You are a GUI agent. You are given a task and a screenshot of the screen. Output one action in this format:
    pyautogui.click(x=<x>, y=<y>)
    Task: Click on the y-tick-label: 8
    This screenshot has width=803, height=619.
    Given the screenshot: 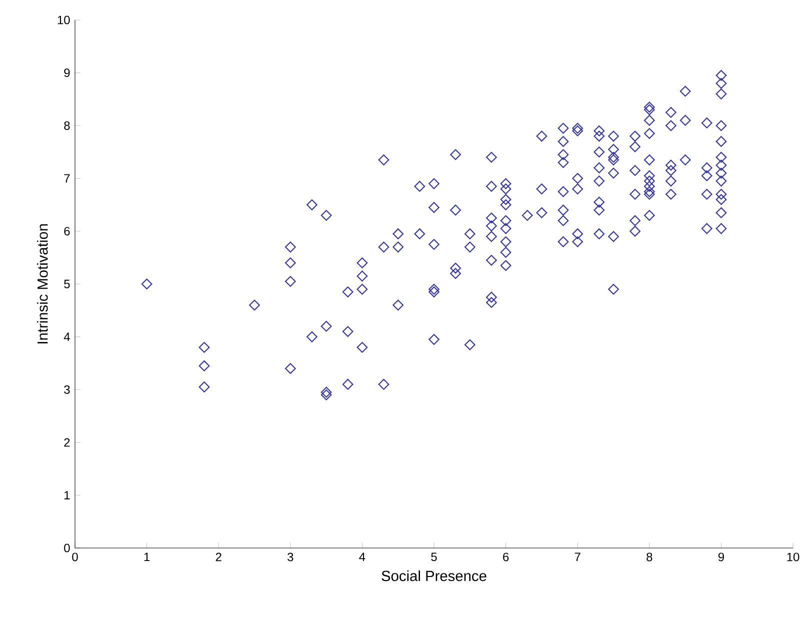 What is the action you would take?
    pyautogui.click(x=67, y=125)
    